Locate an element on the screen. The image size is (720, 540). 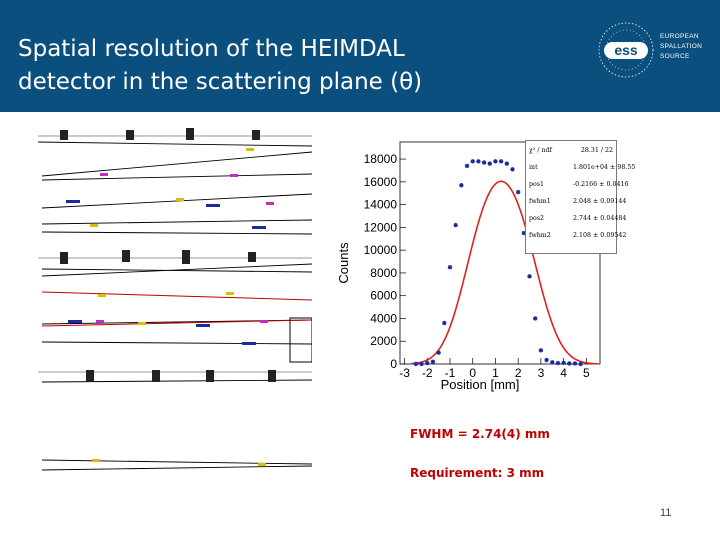
stats-row: pos2 2.744 ± 0.04484 is located at coordinates (577, 218).